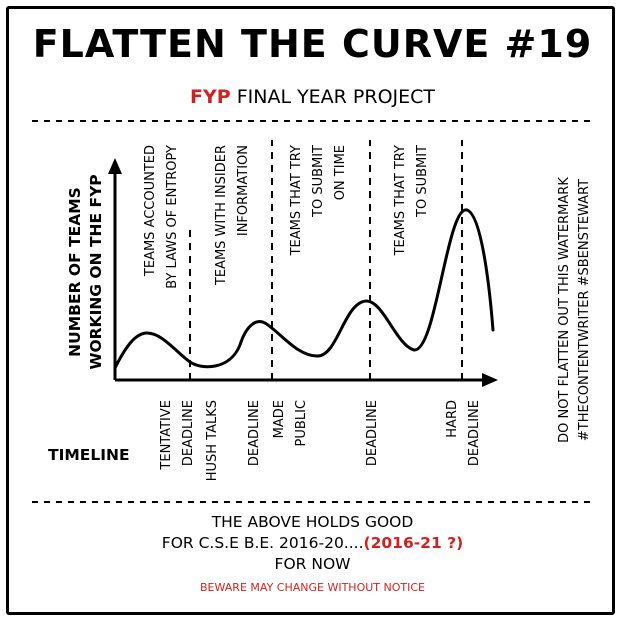 This screenshot has height=625, width=625. Describe the element at coordinates (584, 310) in the screenshot. I see `watermark-line2: #THECONTENTWRITER #SBENSTEWART` at that location.